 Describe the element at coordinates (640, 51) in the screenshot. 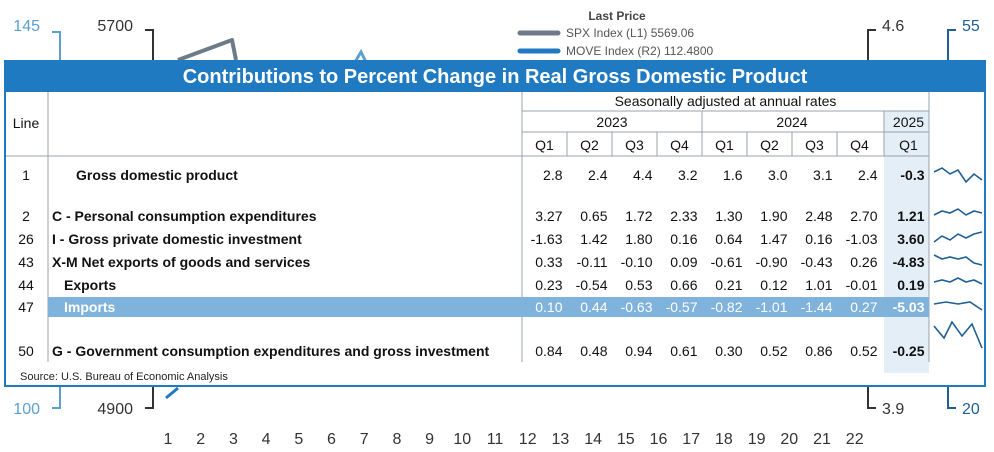

I see `legend-label-2: MOVE Index (R2) 112.4800` at that location.